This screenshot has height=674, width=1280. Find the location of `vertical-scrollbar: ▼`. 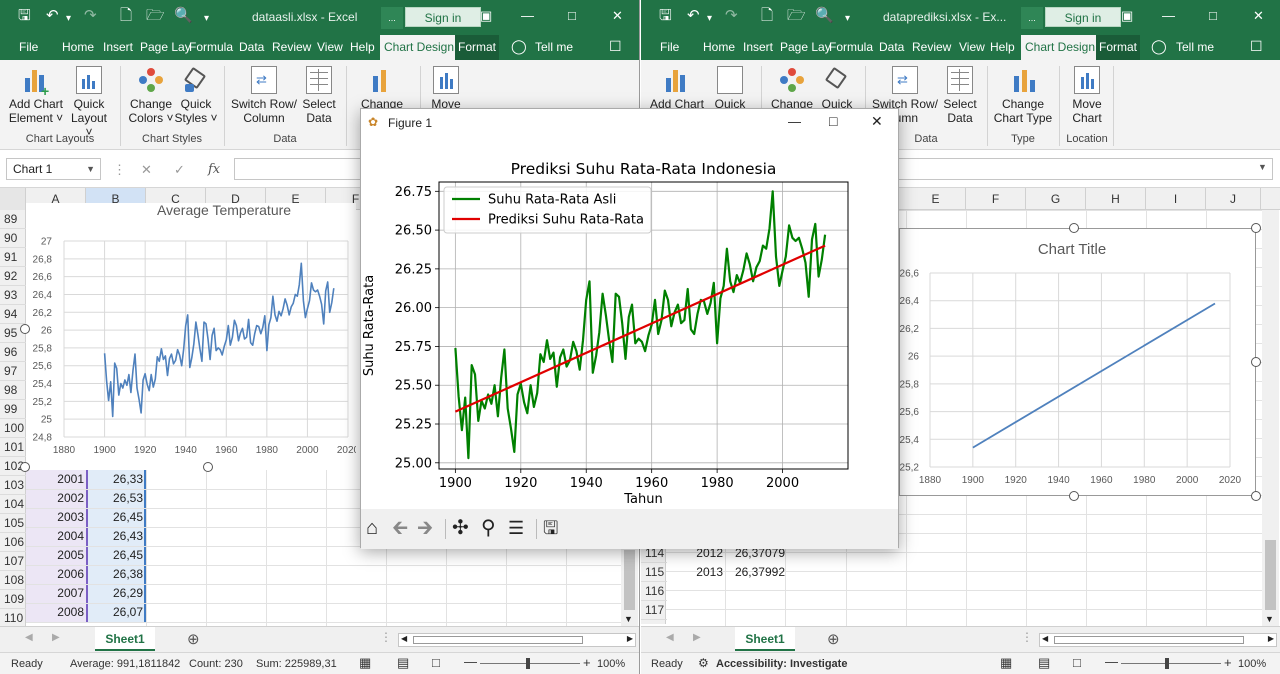

vertical-scrollbar: ▼ is located at coordinates (1270, 418).